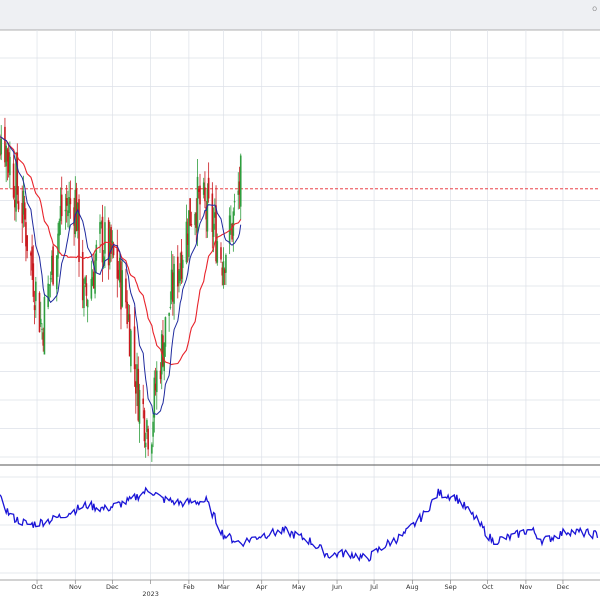  What do you see at coordinates (150, 594) in the screenshot?
I see `x-tick-label: 2023` at bounding box center [150, 594].